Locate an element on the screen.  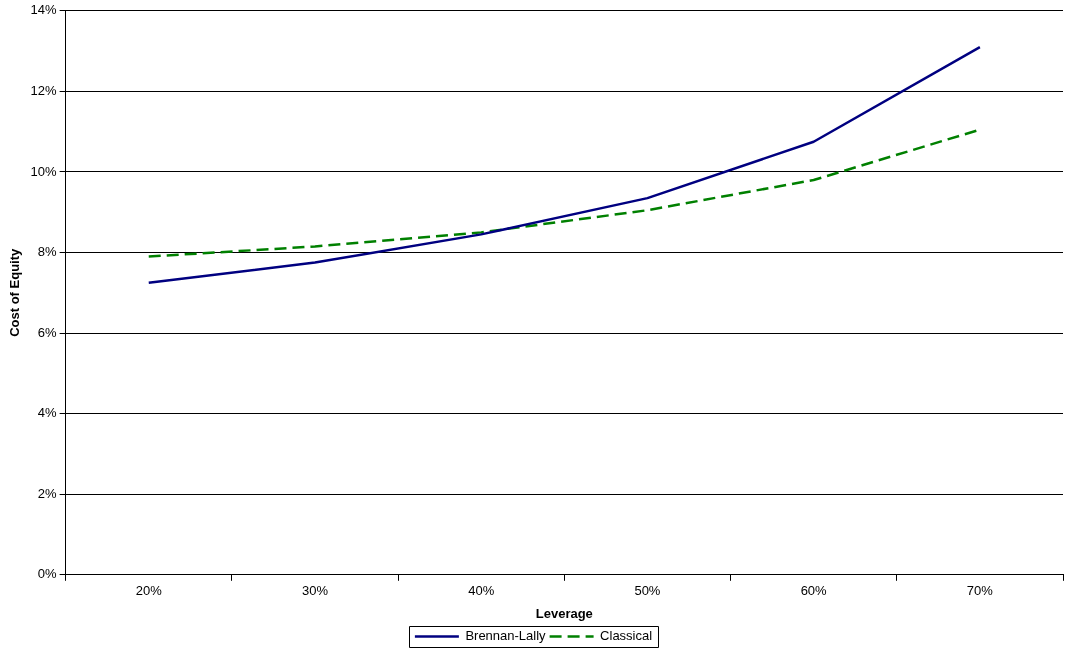
x-tick-label: 40% is located at coordinates (481, 591).